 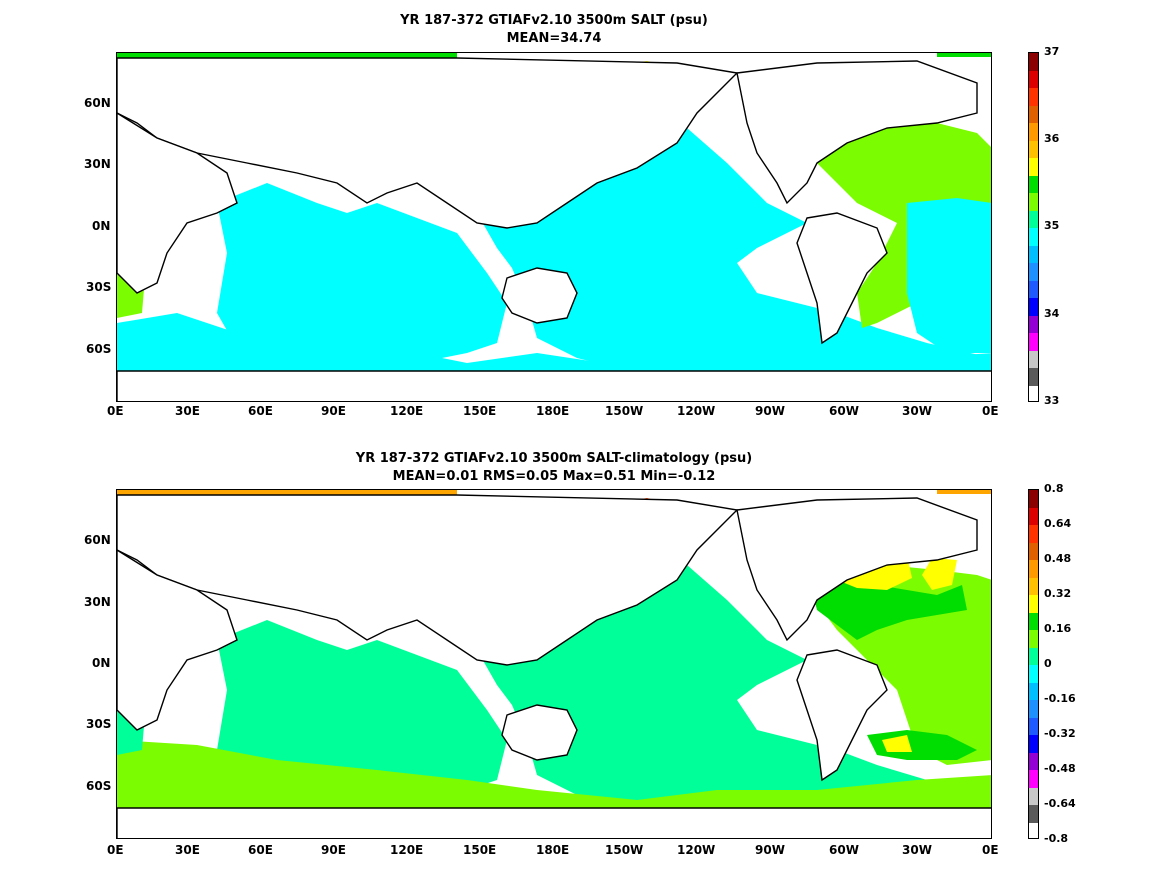 I want to click on top-colorbar-label: 35, so click(x=1052, y=225).